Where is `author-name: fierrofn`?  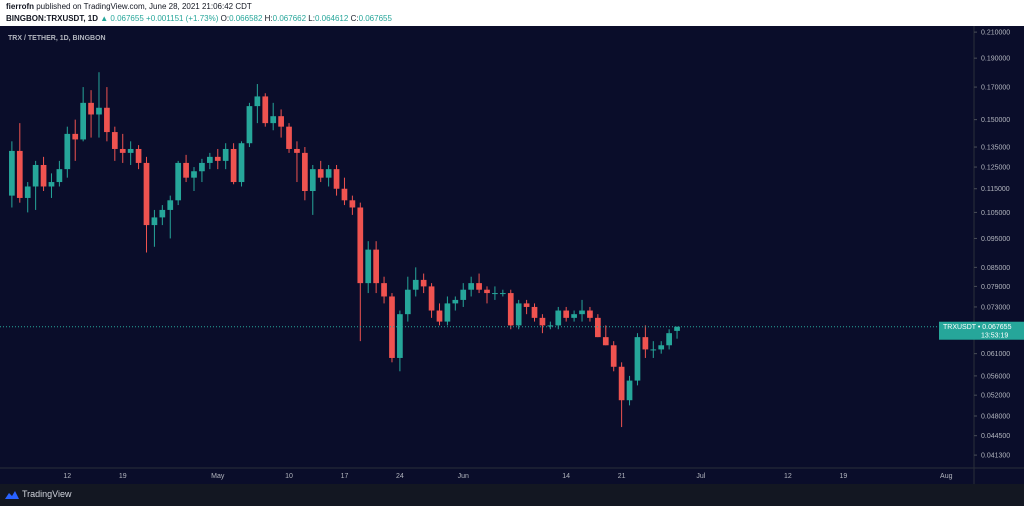 author-name: fierrofn is located at coordinates (20, 6).